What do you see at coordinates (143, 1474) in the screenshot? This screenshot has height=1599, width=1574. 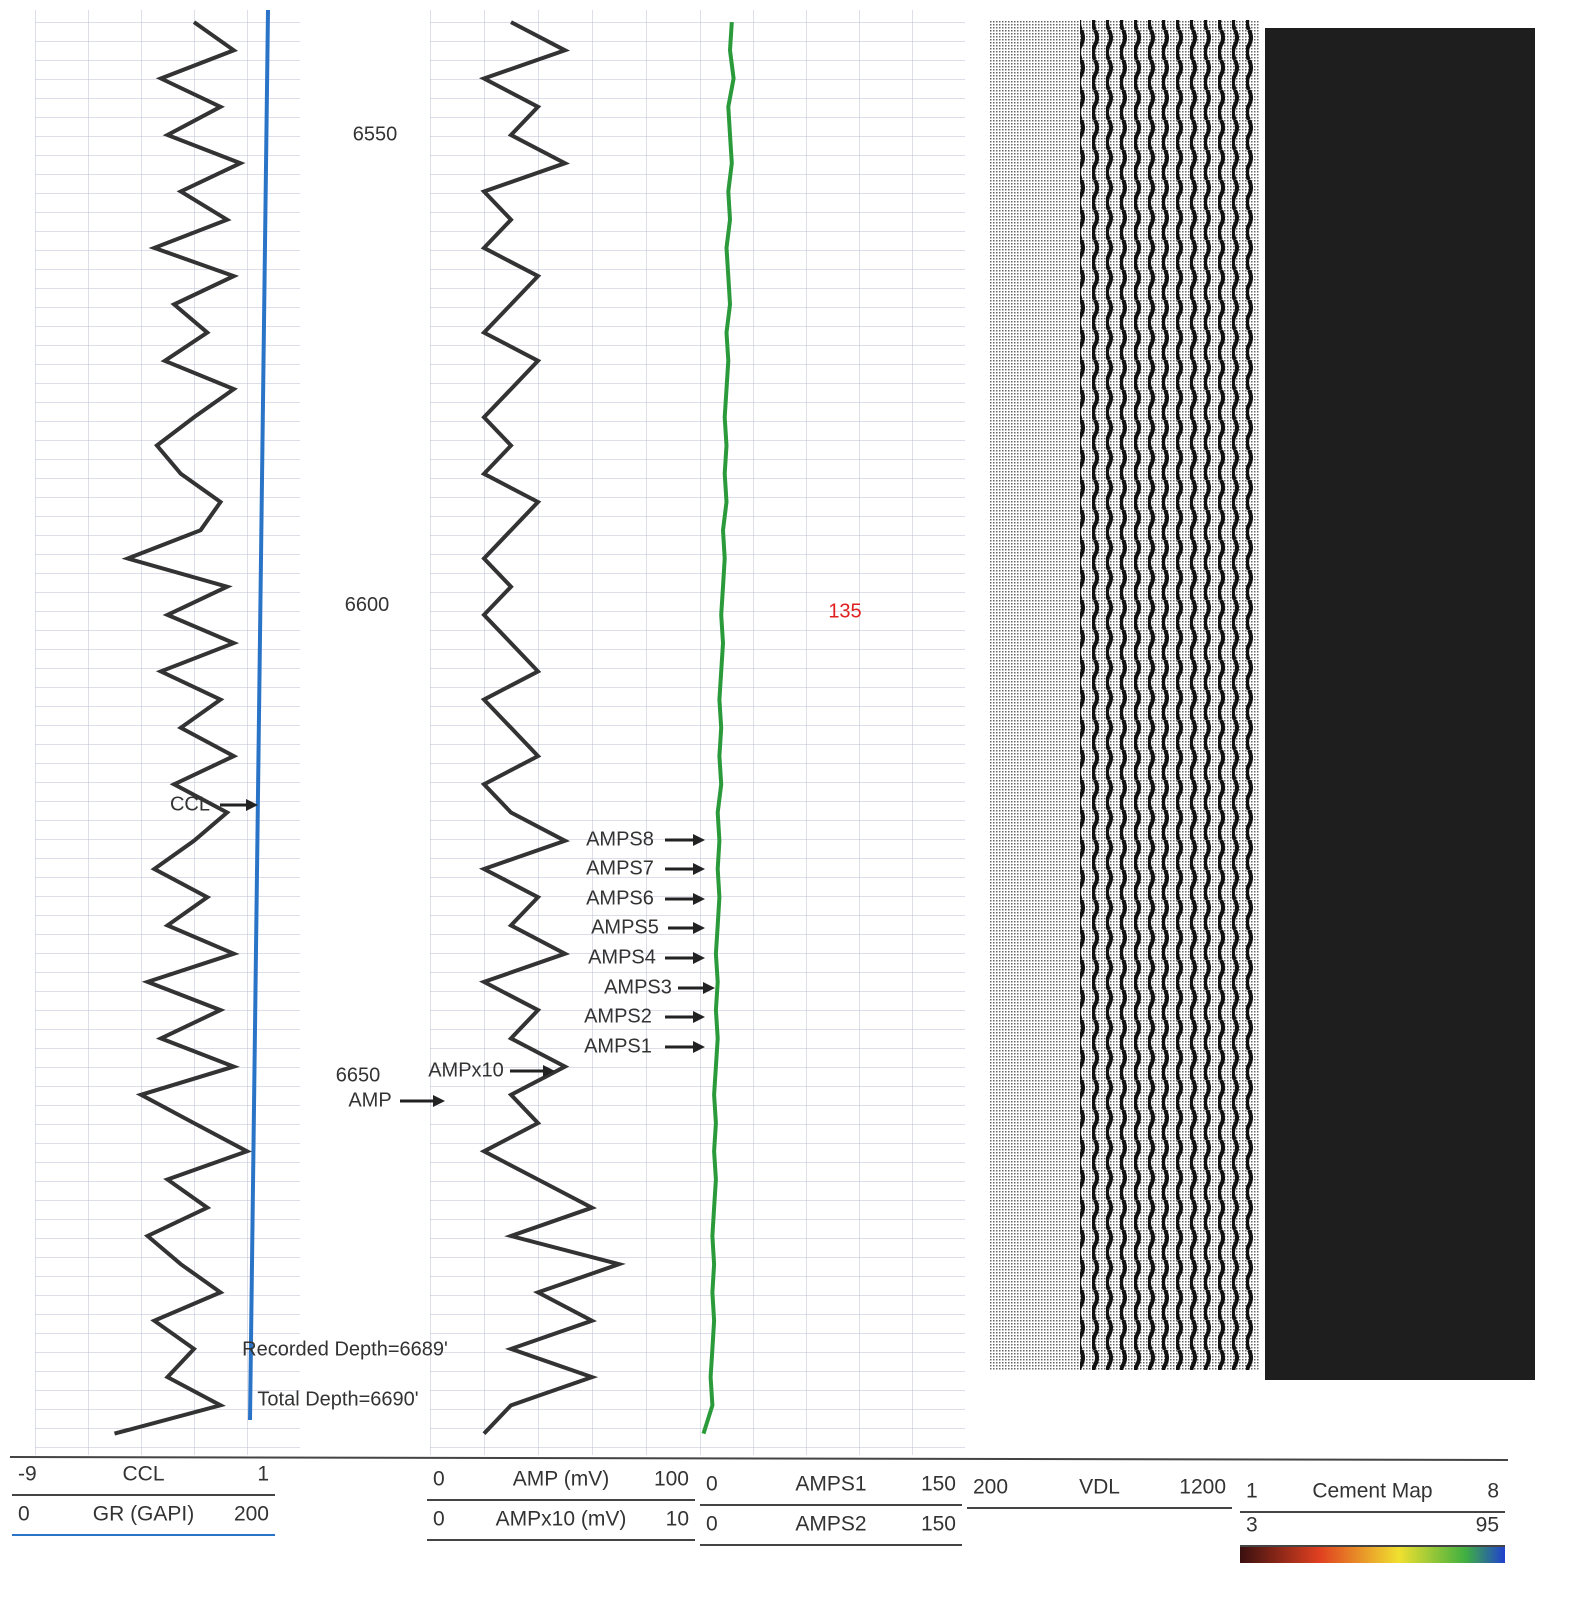 I see `scale-label: CCL` at bounding box center [143, 1474].